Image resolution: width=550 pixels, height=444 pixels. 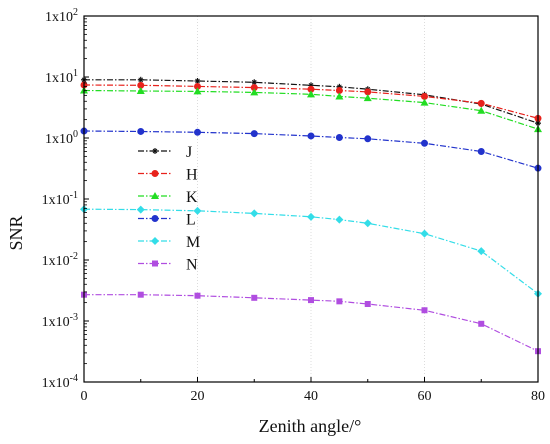 What do you see at coordinates (193, 242) in the screenshot?
I see `legend-label: M` at bounding box center [193, 242].